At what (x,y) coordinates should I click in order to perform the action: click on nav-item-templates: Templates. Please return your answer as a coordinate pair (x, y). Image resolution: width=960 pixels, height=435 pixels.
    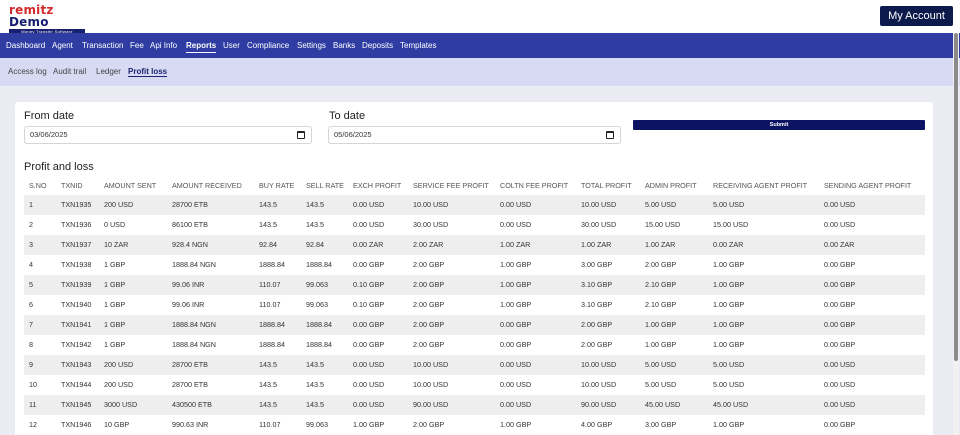
    Looking at the image, I should click on (418, 45).